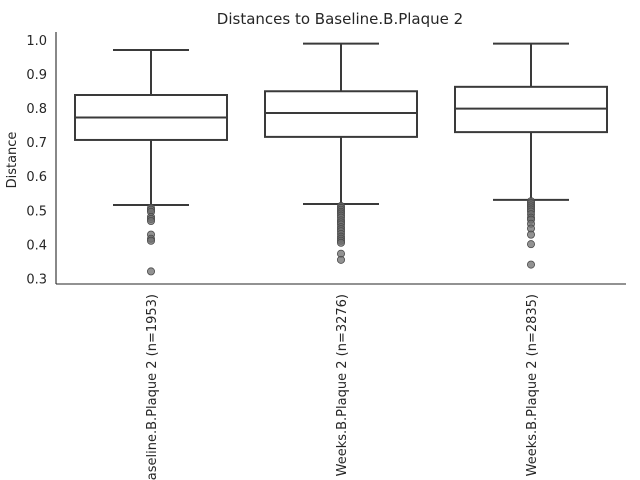  Describe the element at coordinates (36, 245) in the screenshot. I see `y-tick-label: 0.4` at that location.